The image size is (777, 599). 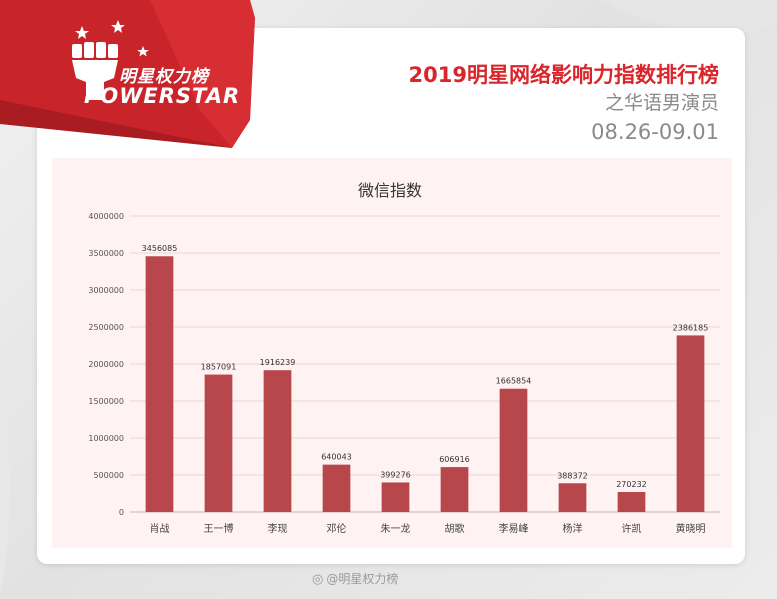 What do you see at coordinates (691, 327) in the screenshot?
I see `data-label: 2386185` at bounding box center [691, 327].